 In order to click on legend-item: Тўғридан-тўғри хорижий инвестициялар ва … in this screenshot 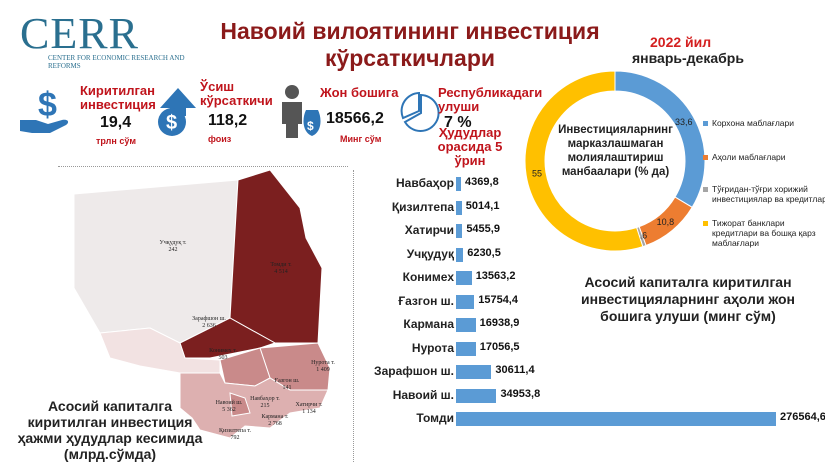, I will do `click(764, 194)`.